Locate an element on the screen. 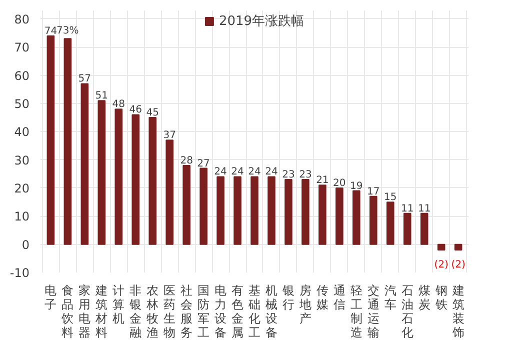 The height and width of the screenshot is (342, 508). x-tick-label: 基础化工 is located at coordinates (254, 312).